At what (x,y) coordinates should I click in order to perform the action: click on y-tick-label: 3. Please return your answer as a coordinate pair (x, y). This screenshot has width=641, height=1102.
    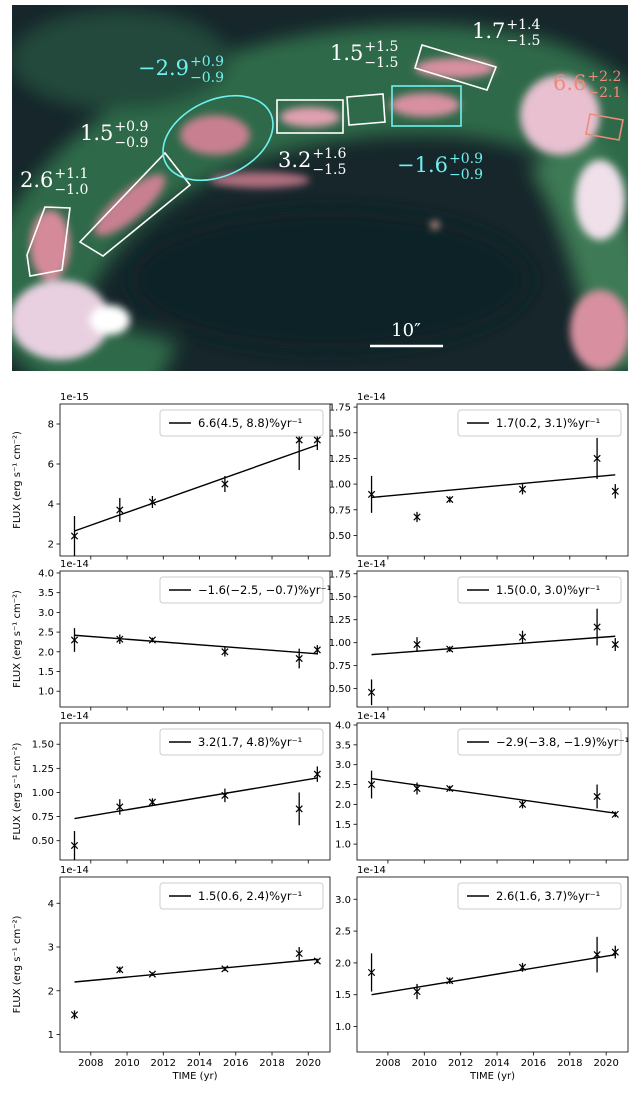
    Looking at the image, I should click on (51, 948).